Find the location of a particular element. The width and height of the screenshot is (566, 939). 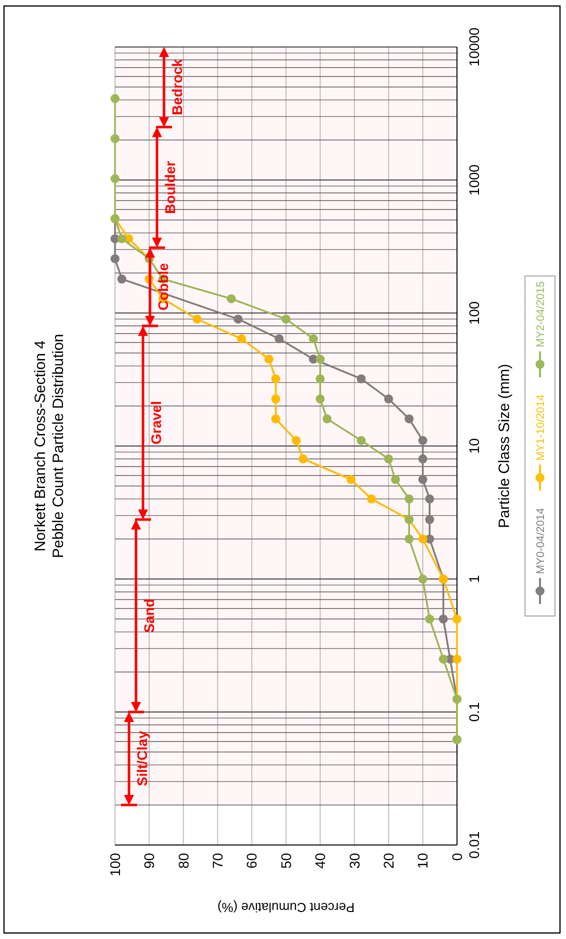

y-tick-label: 10 is located at coordinates (474, 446).